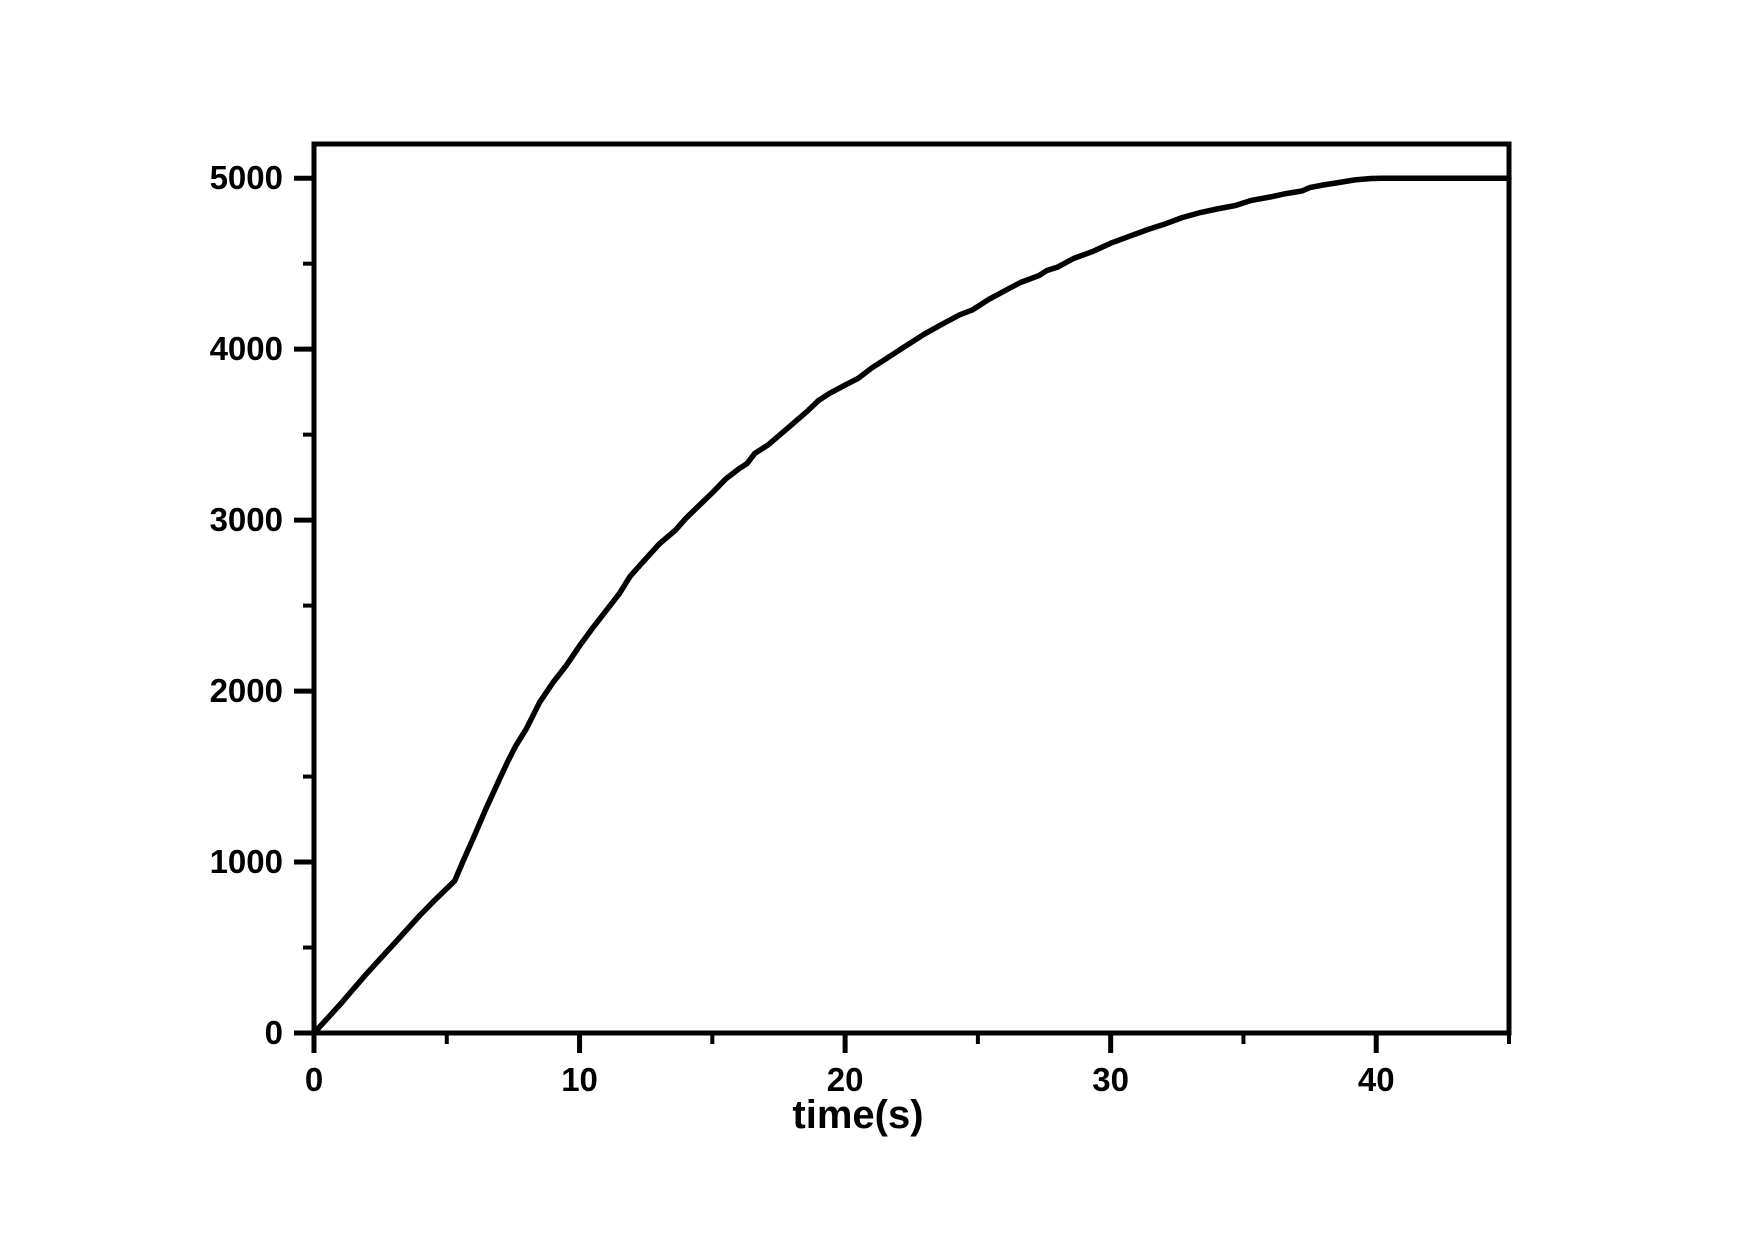 The image size is (1755, 1240). What do you see at coordinates (246, 348) in the screenshot?
I see `y-tick-label: 4000` at bounding box center [246, 348].